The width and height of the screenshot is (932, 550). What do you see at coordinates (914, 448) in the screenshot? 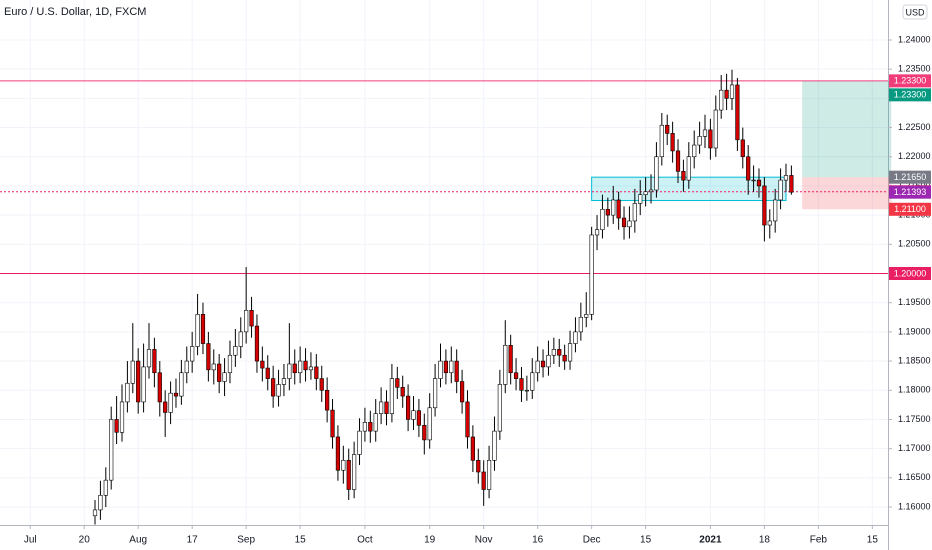
I see `y-tick-label: 1.17000` at bounding box center [914, 448].